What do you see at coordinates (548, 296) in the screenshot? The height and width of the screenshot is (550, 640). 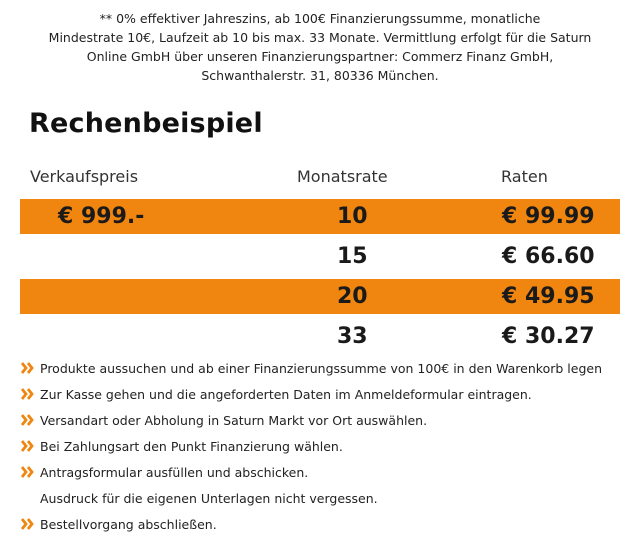 I see `rate-cell: € 49.95` at bounding box center [548, 296].